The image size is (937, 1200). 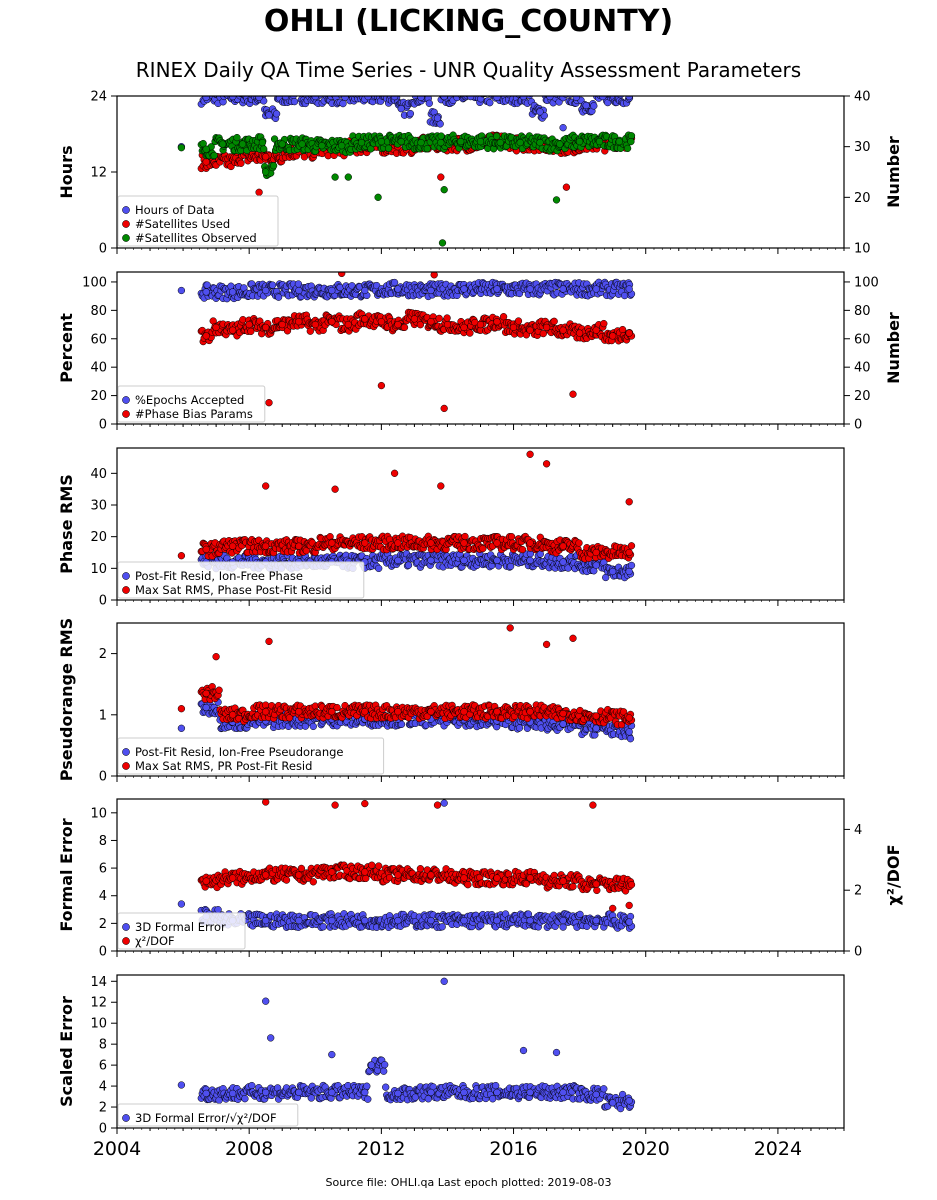 I want to click on y-tick-label: 100, so click(x=94, y=282).